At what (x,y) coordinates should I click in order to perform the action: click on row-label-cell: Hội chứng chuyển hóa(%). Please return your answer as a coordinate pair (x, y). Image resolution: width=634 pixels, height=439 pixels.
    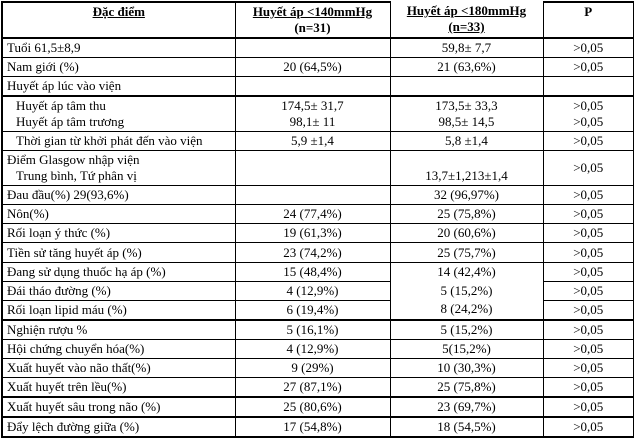
    Looking at the image, I should click on (118, 348).